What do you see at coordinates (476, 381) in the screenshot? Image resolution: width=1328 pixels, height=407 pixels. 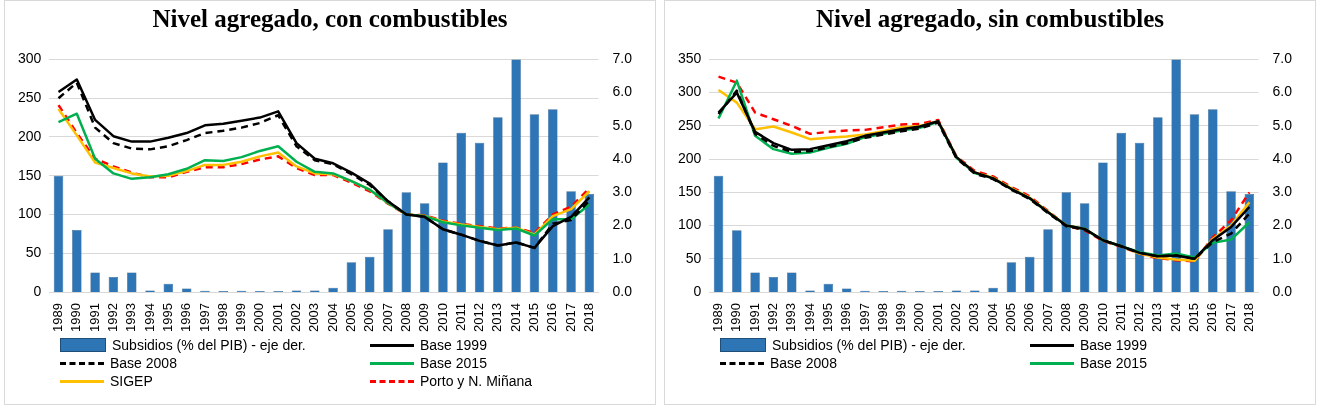 I see `legend-label: Porto y N. Miñana` at bounding box center [476, 381].